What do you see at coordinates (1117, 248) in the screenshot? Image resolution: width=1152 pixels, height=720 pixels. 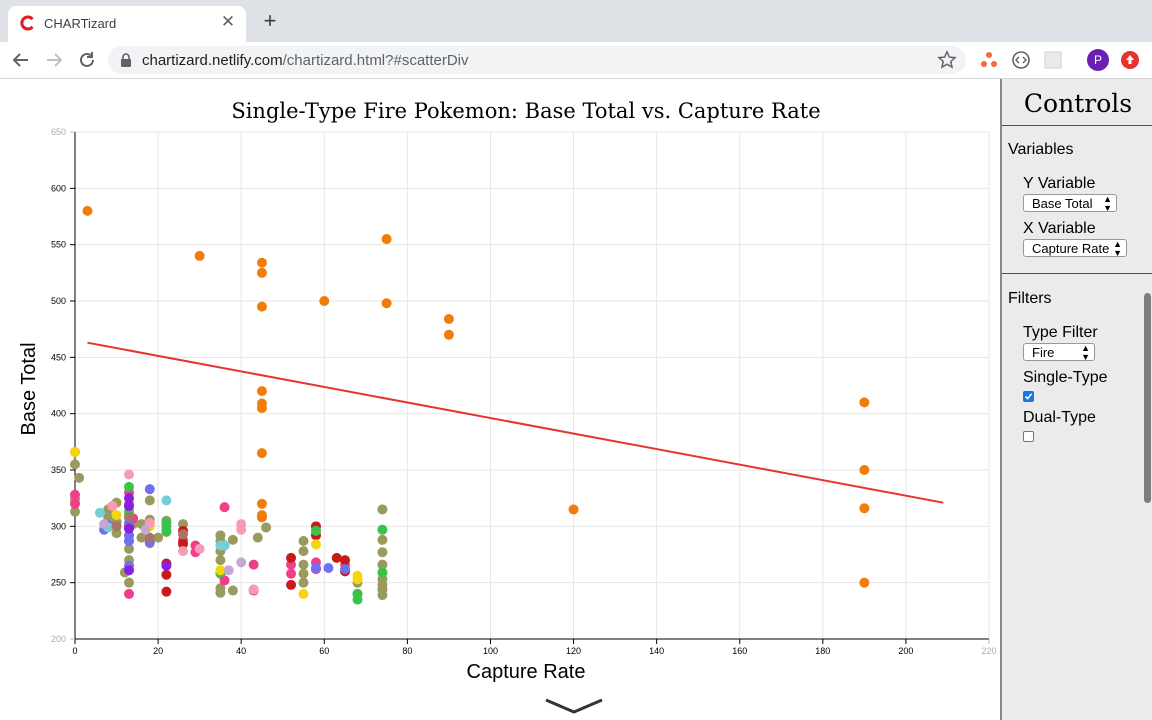 I see `select-arrows-icon: ▲ ▼` at bounding box center [1117, 248].